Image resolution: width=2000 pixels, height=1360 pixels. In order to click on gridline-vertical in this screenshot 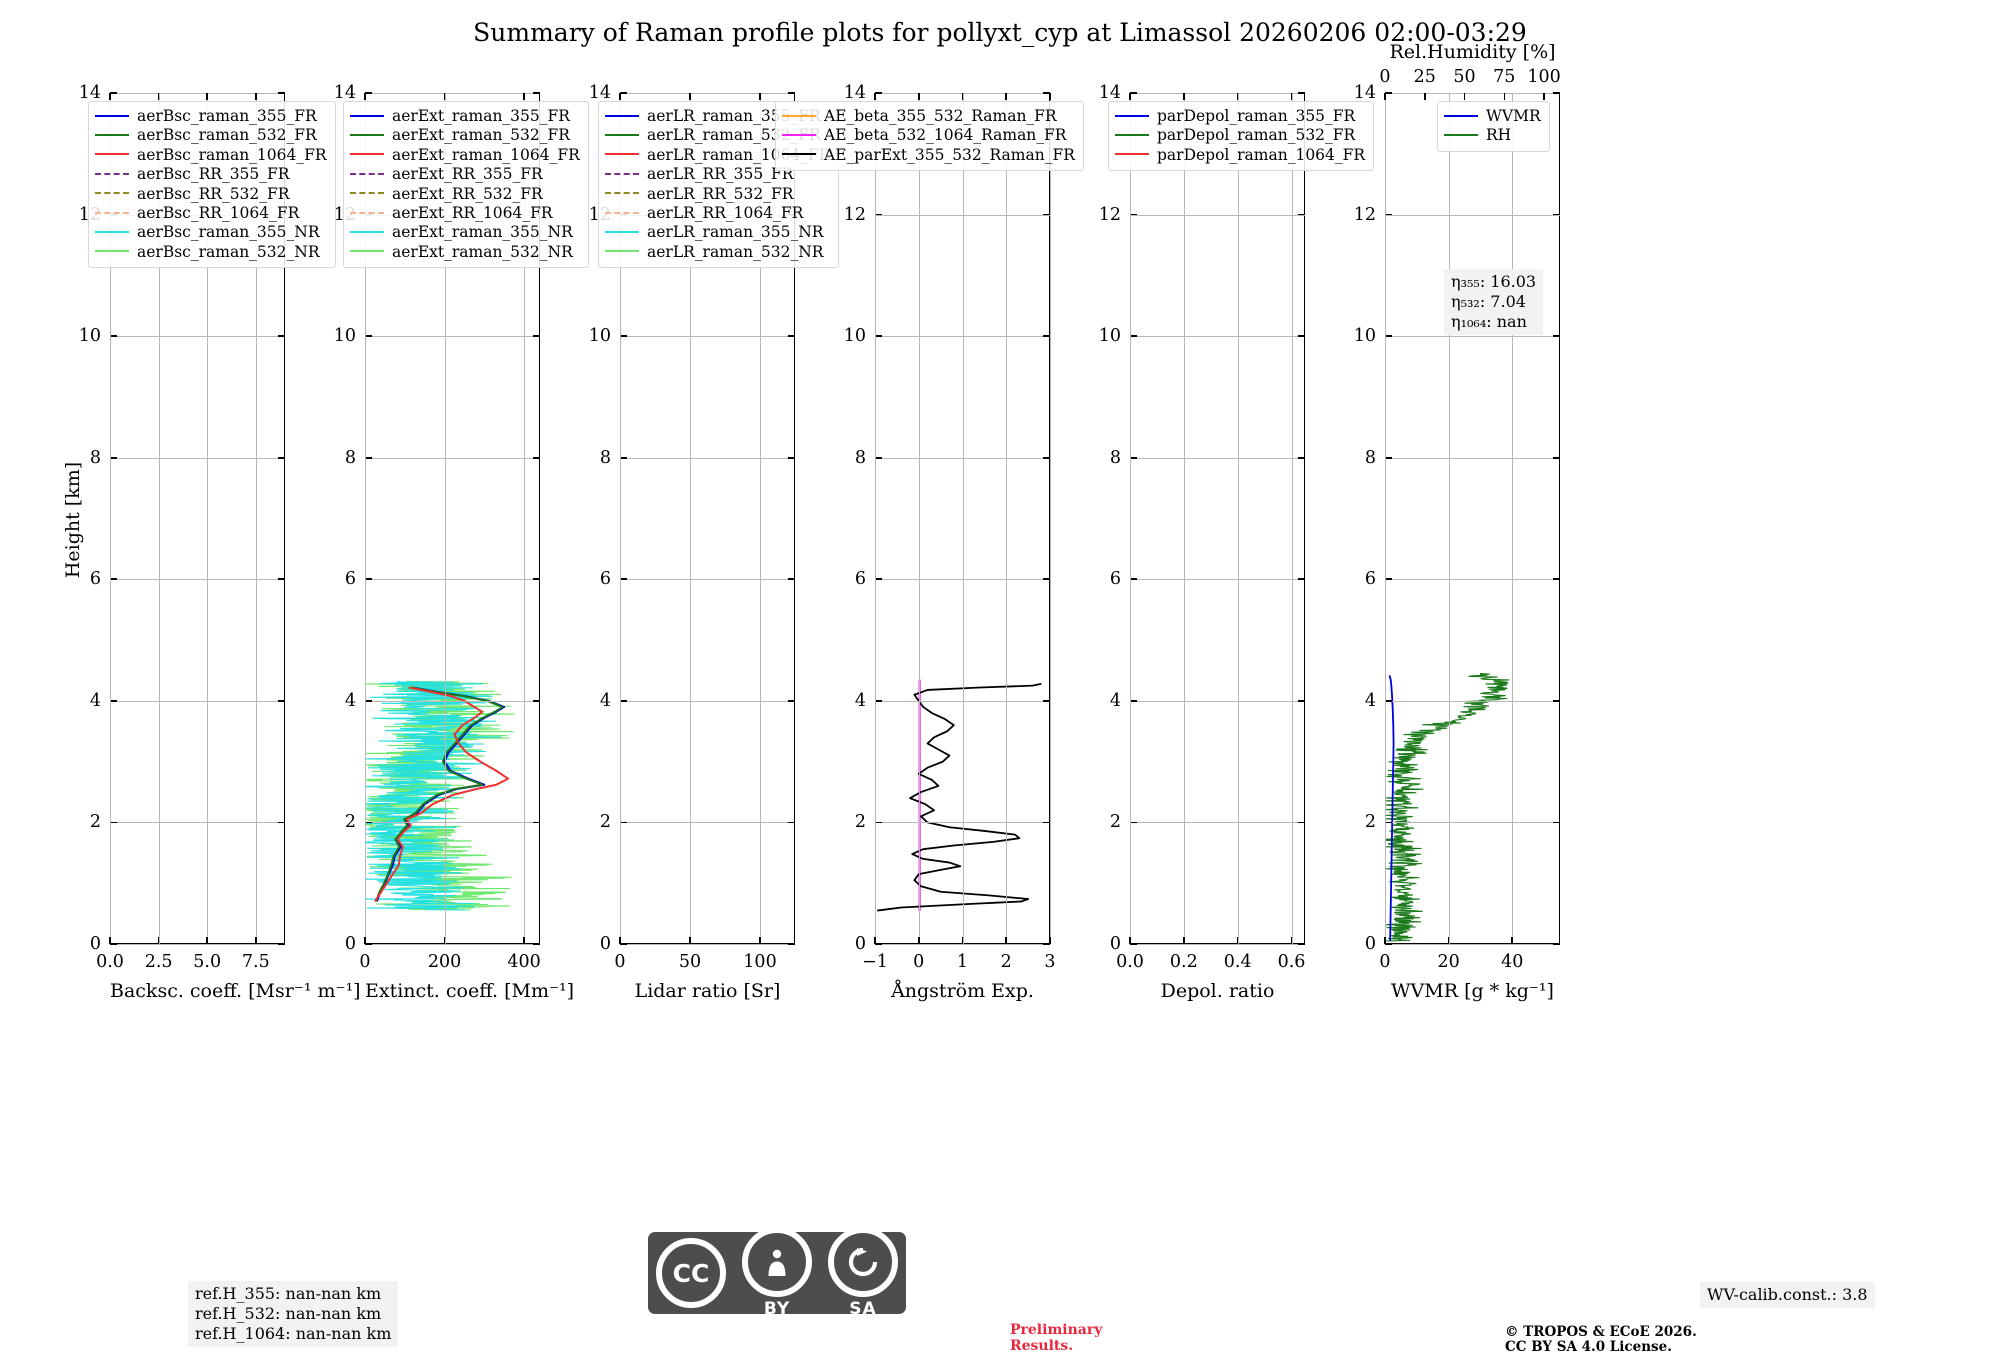, I will do `click(1513, 518)`.